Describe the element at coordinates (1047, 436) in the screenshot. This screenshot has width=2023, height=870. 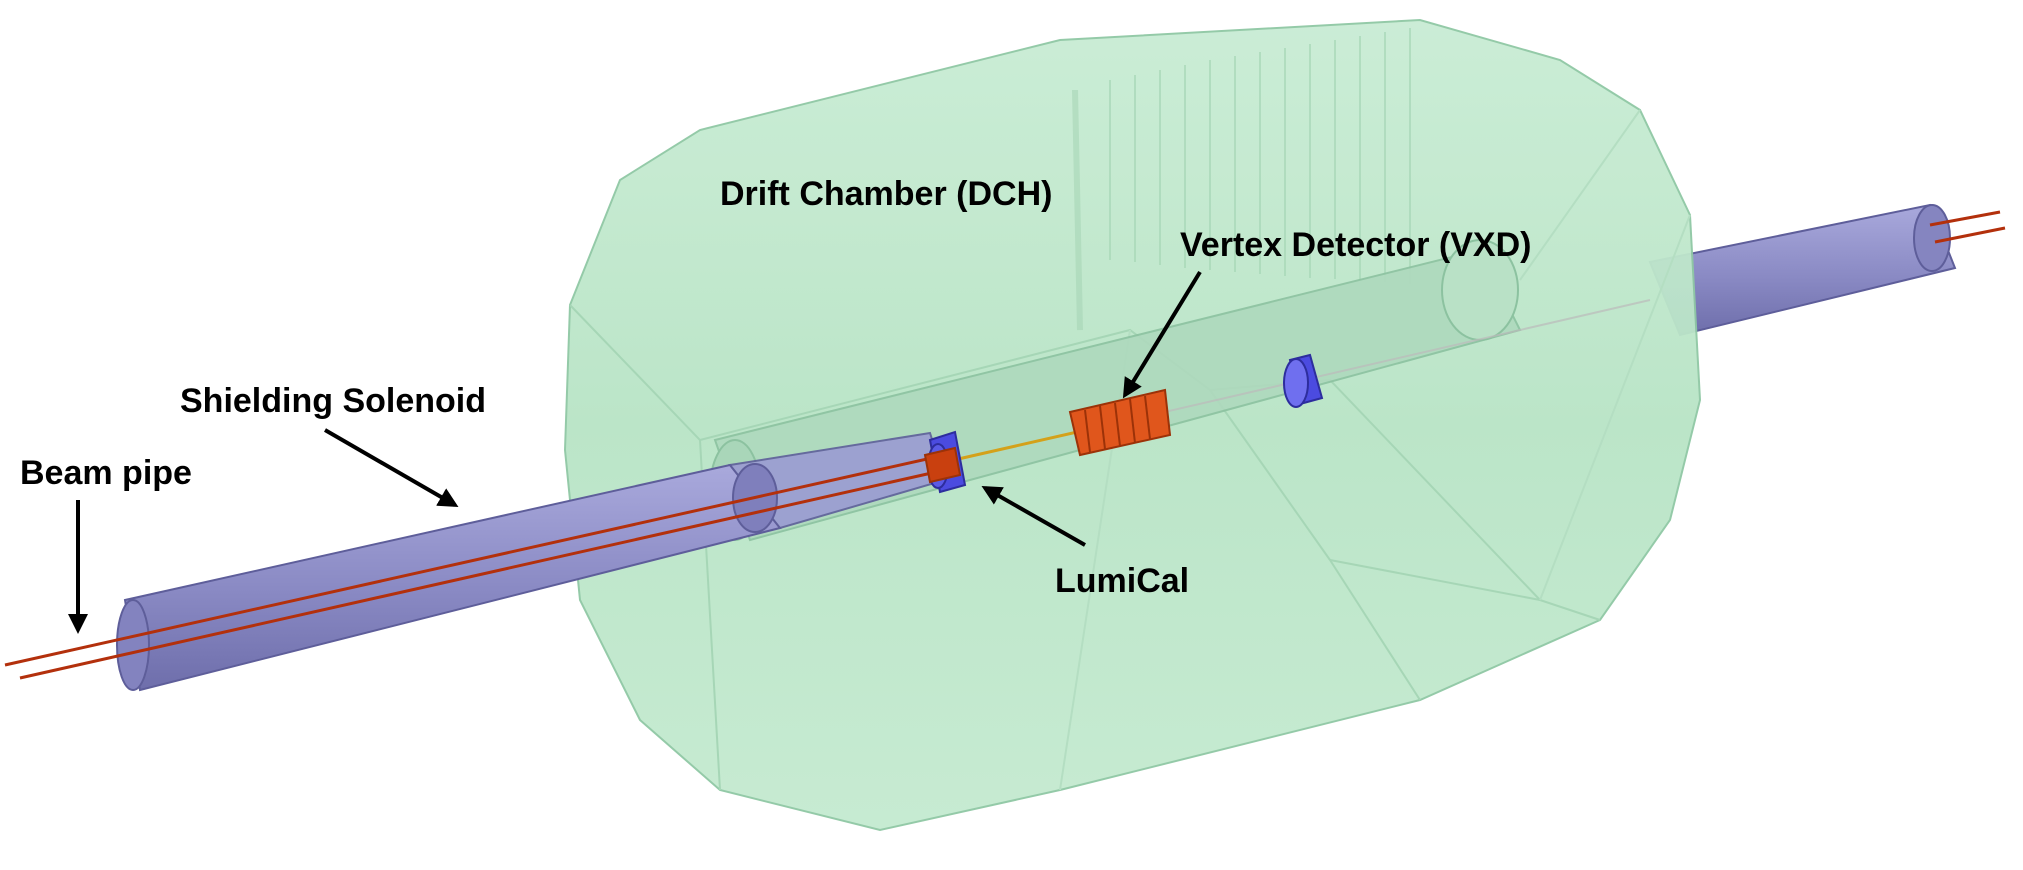
I see `vertex-detector` at that location.